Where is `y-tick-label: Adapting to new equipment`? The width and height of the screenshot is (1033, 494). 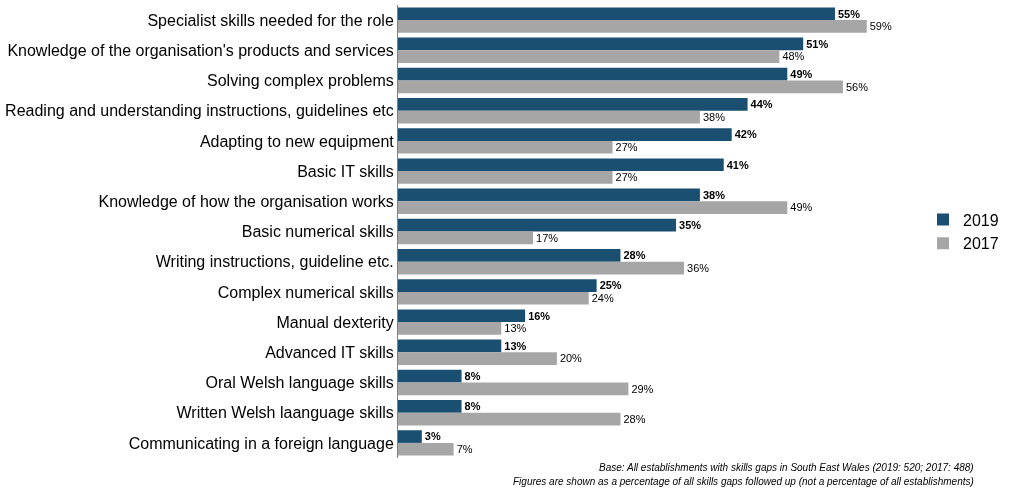 y-tick-label: Adapting to new equipment is located at coordinates (297, 141).